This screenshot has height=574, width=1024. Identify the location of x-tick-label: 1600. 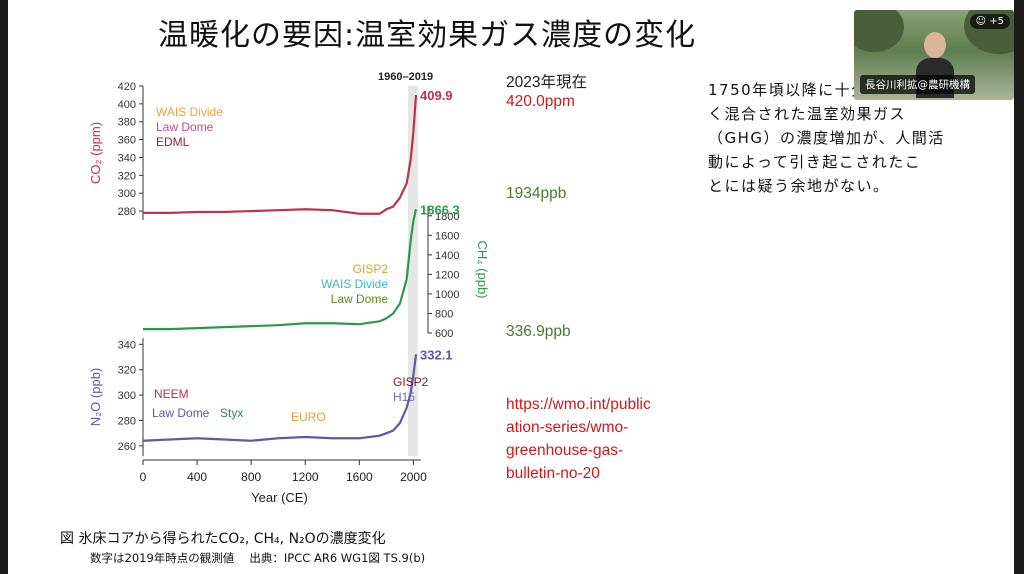
(359, 477).